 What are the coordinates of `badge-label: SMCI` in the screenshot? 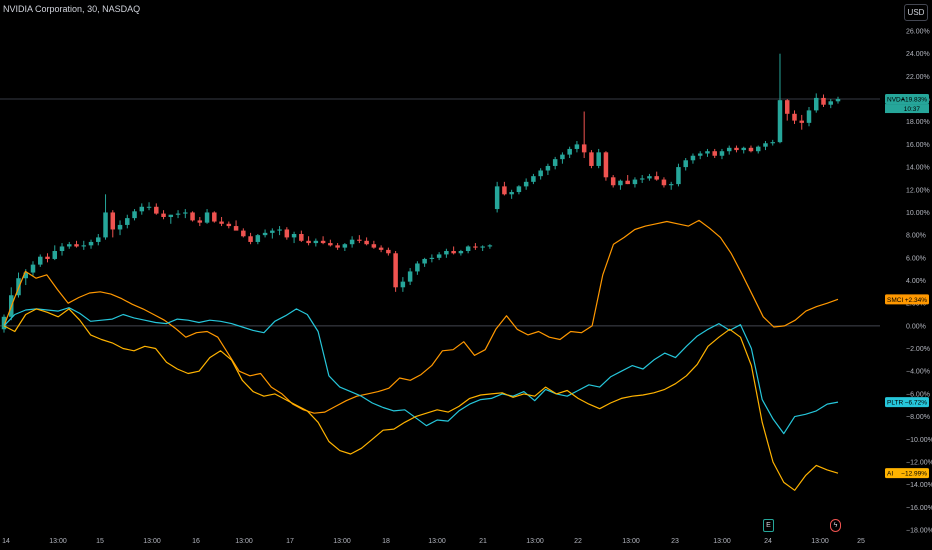 It's located at (895, 300).